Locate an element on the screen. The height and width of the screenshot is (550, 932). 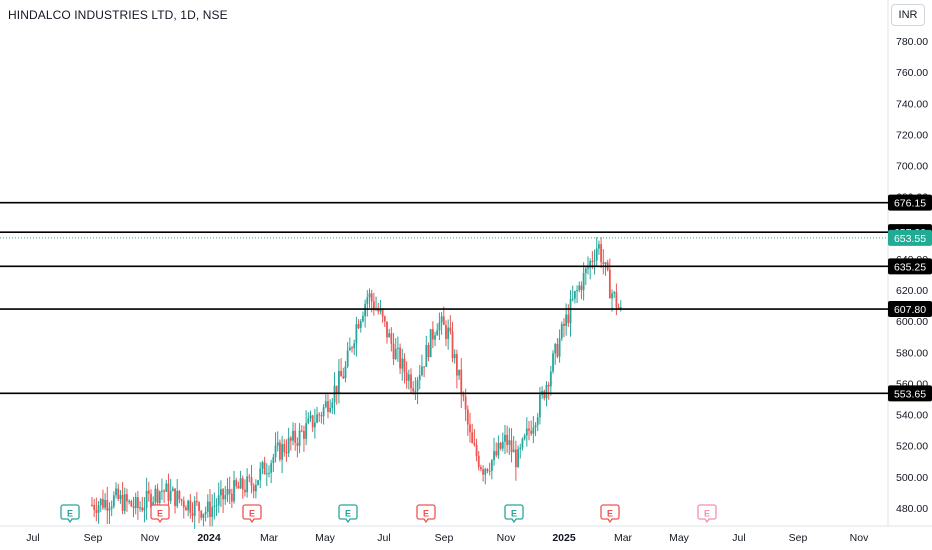
y-tick-label: 720.00 is located at coordinates (912, 135).